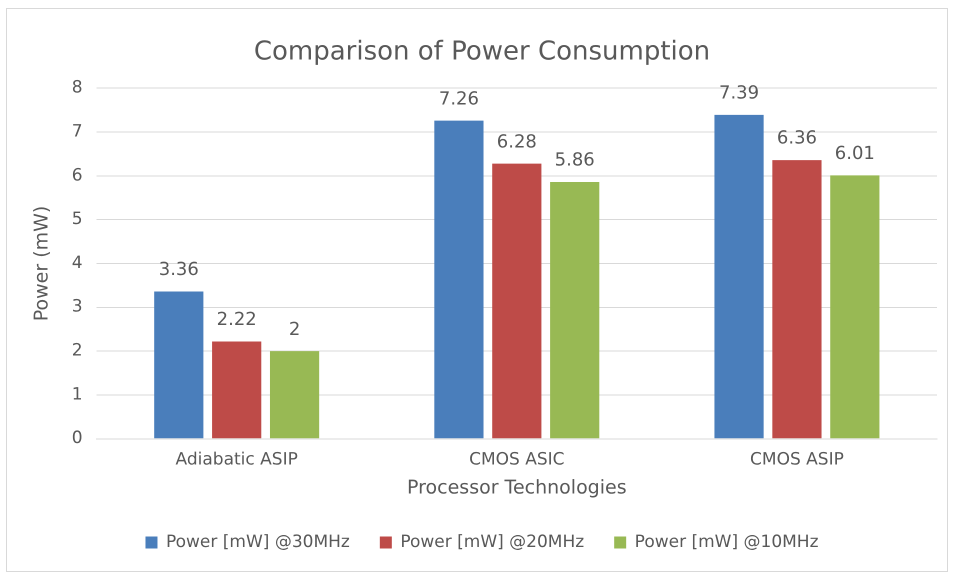 Image resolution: width=956 pixels, height=580 pixels. I want to click on data-label: 6.28, so click(516, 141).